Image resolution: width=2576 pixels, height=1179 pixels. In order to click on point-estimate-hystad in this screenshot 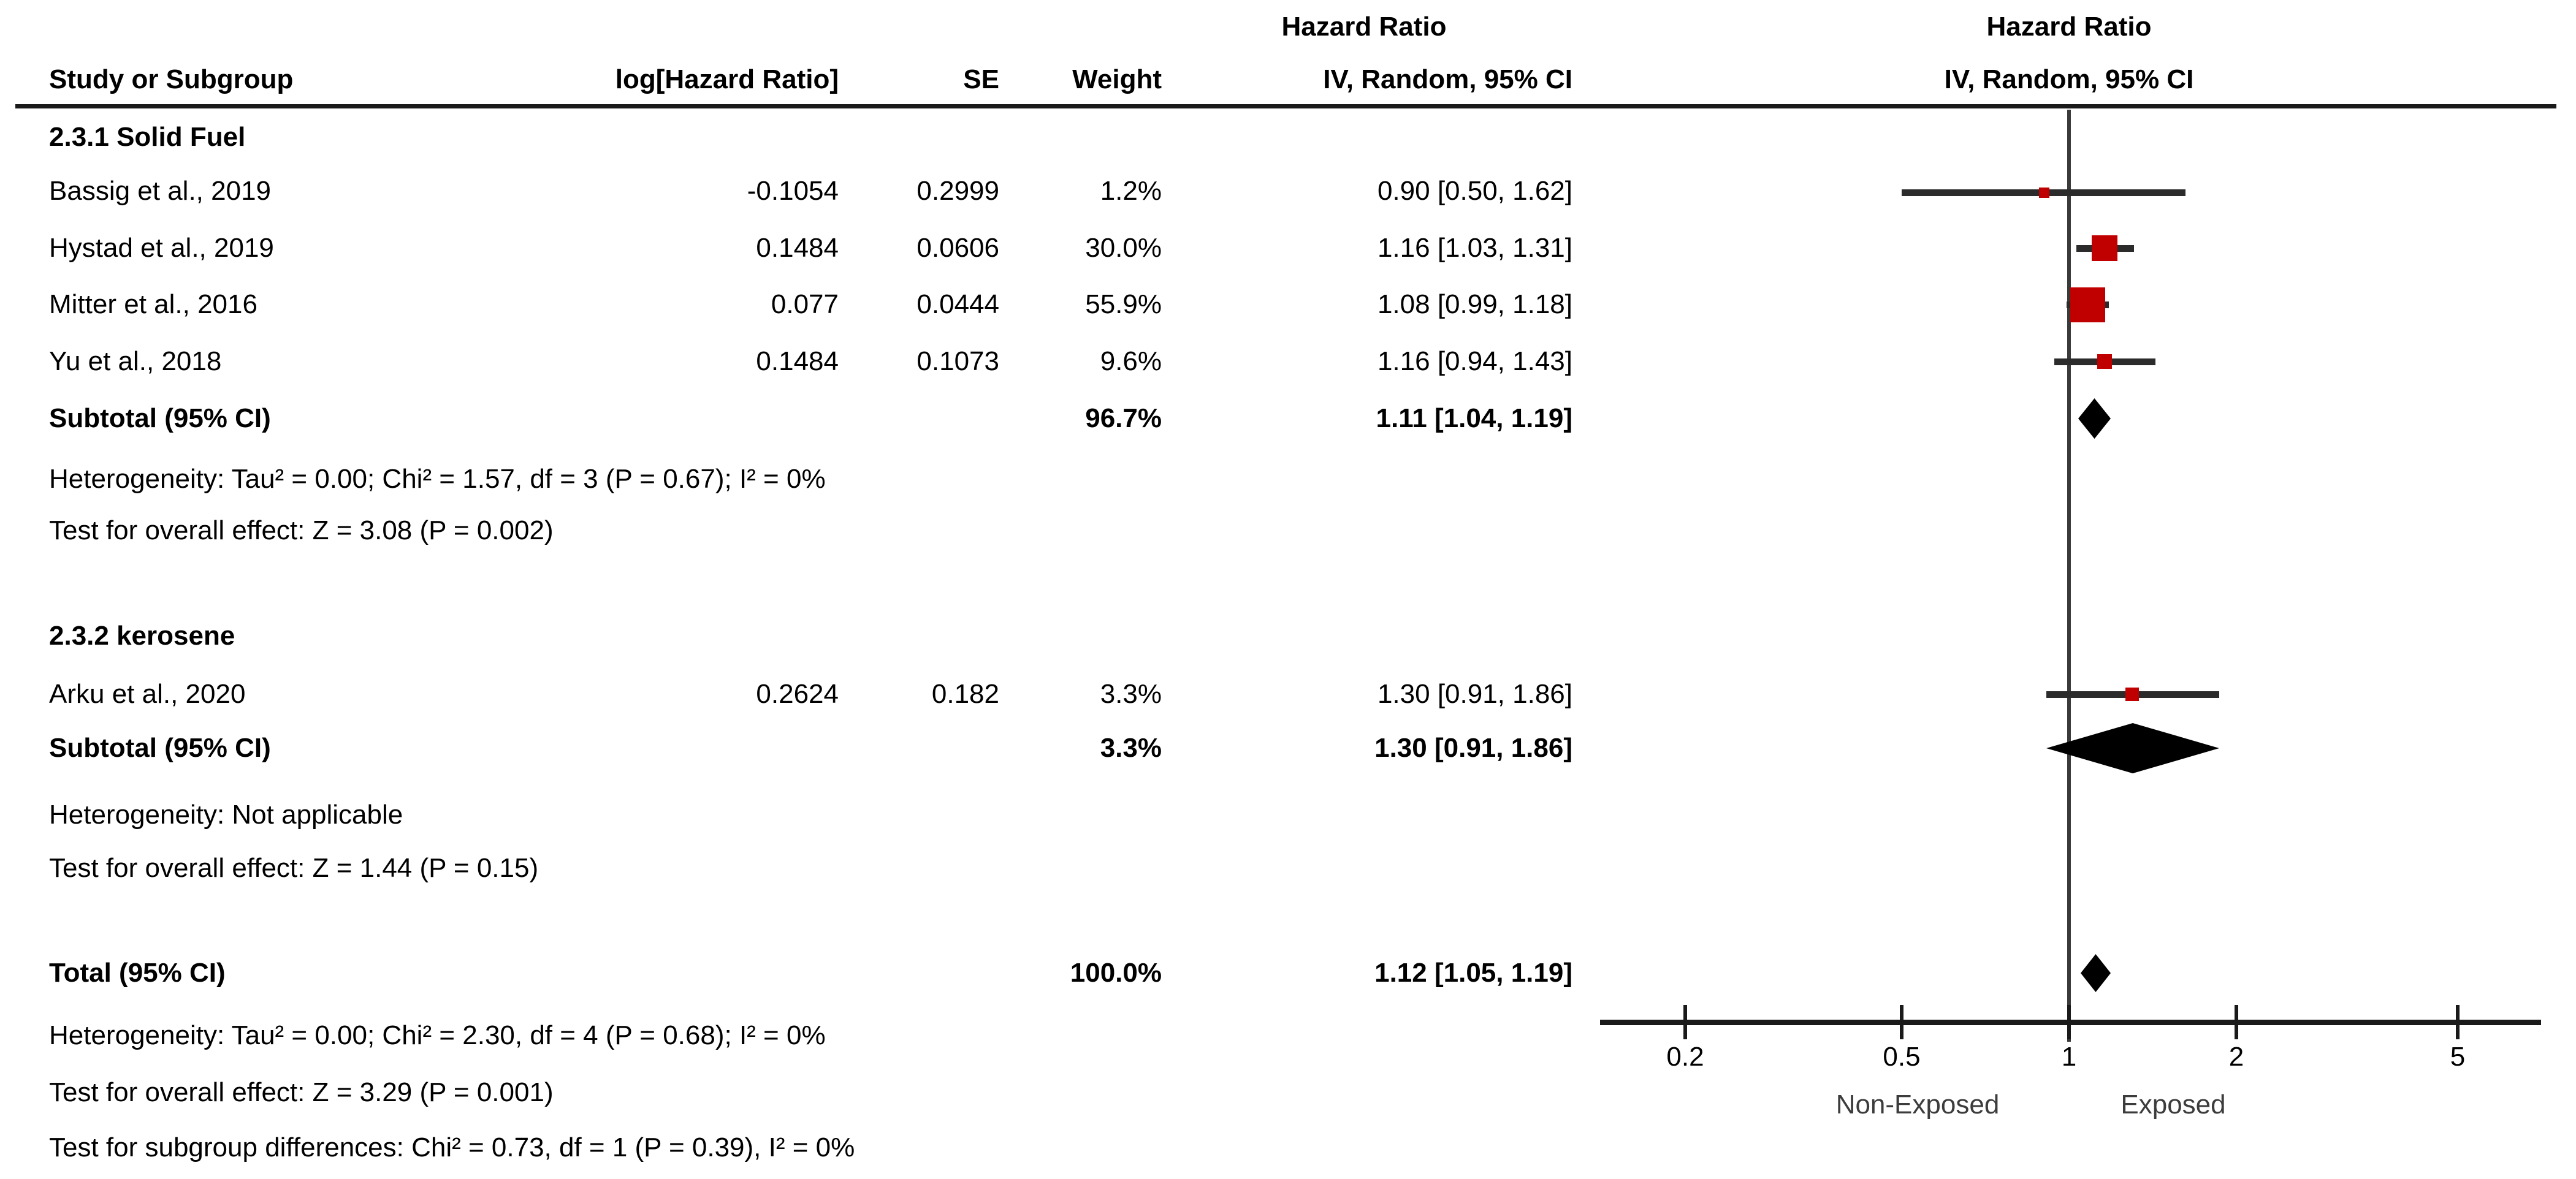, I will do `click(2104, 248)`.